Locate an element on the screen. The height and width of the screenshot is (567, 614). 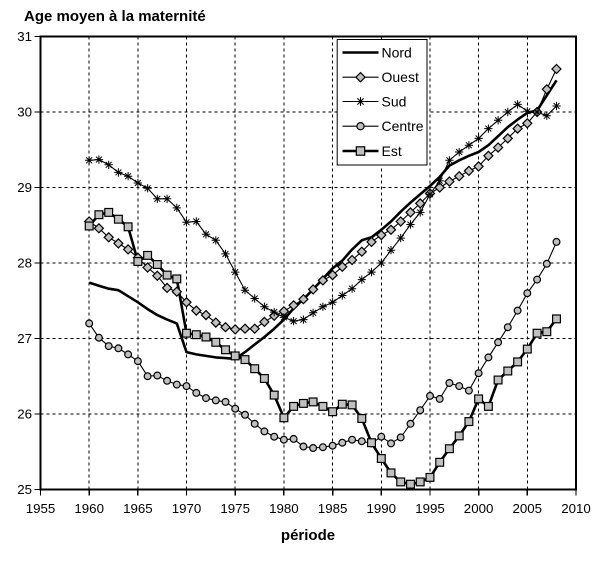
svg-text: 1995 is located at coordinates (430, 508).